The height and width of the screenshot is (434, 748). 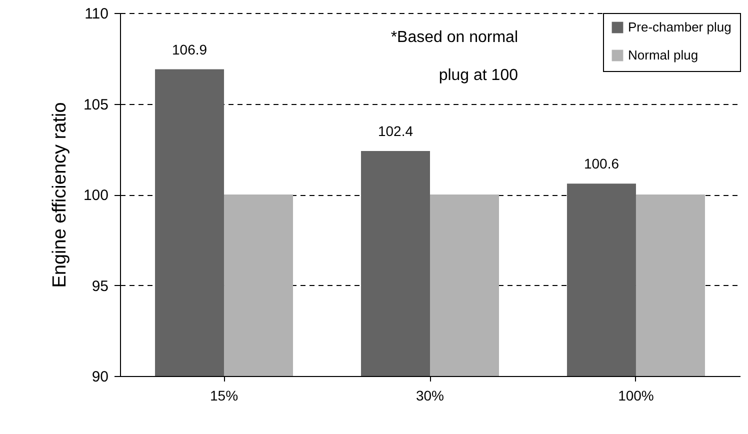 I want to click on y-tick-label: 95, so click(x=100, y=286).